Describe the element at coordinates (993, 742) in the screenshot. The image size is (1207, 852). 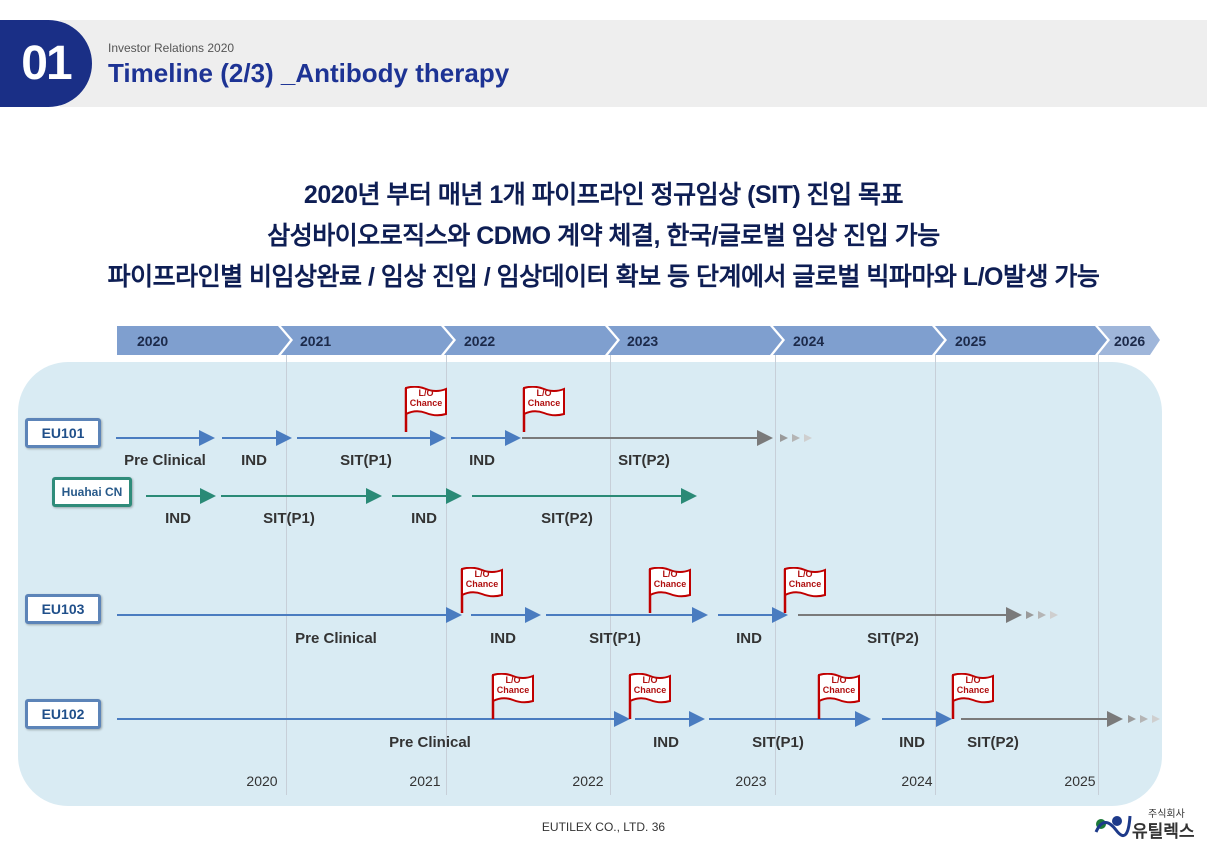
I see `eu102-phase-sit-p2: SIT(P2)` at that location.